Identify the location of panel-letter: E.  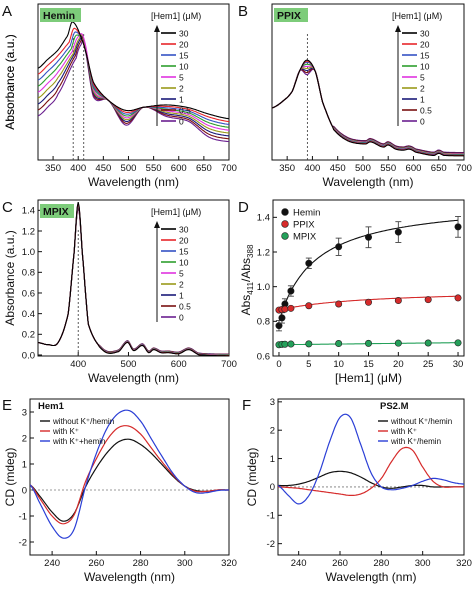
(7, 405).